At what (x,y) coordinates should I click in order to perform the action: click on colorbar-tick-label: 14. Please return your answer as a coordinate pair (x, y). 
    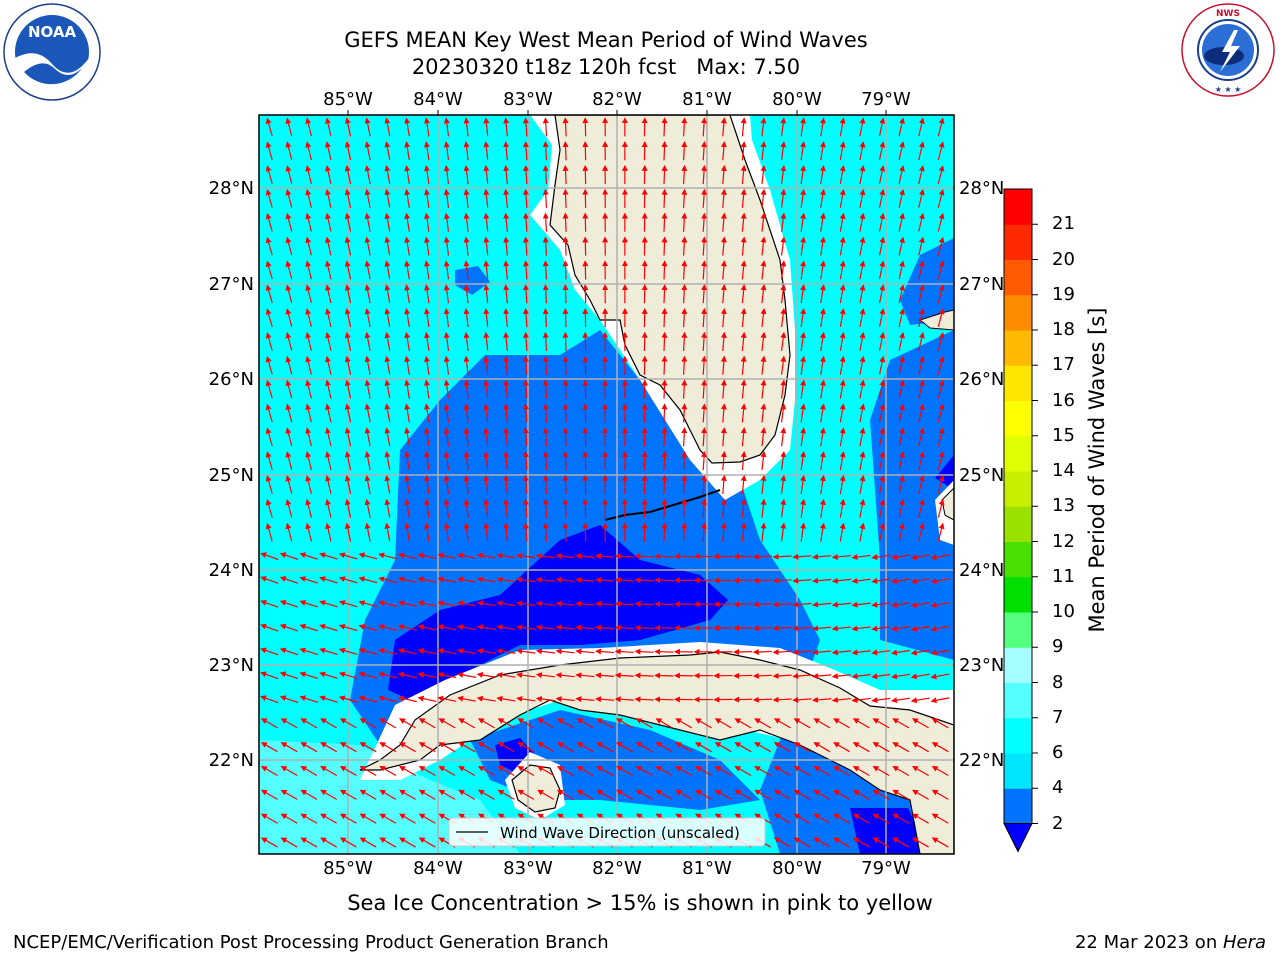
    Looking at the image, I should click on (1063, 470).